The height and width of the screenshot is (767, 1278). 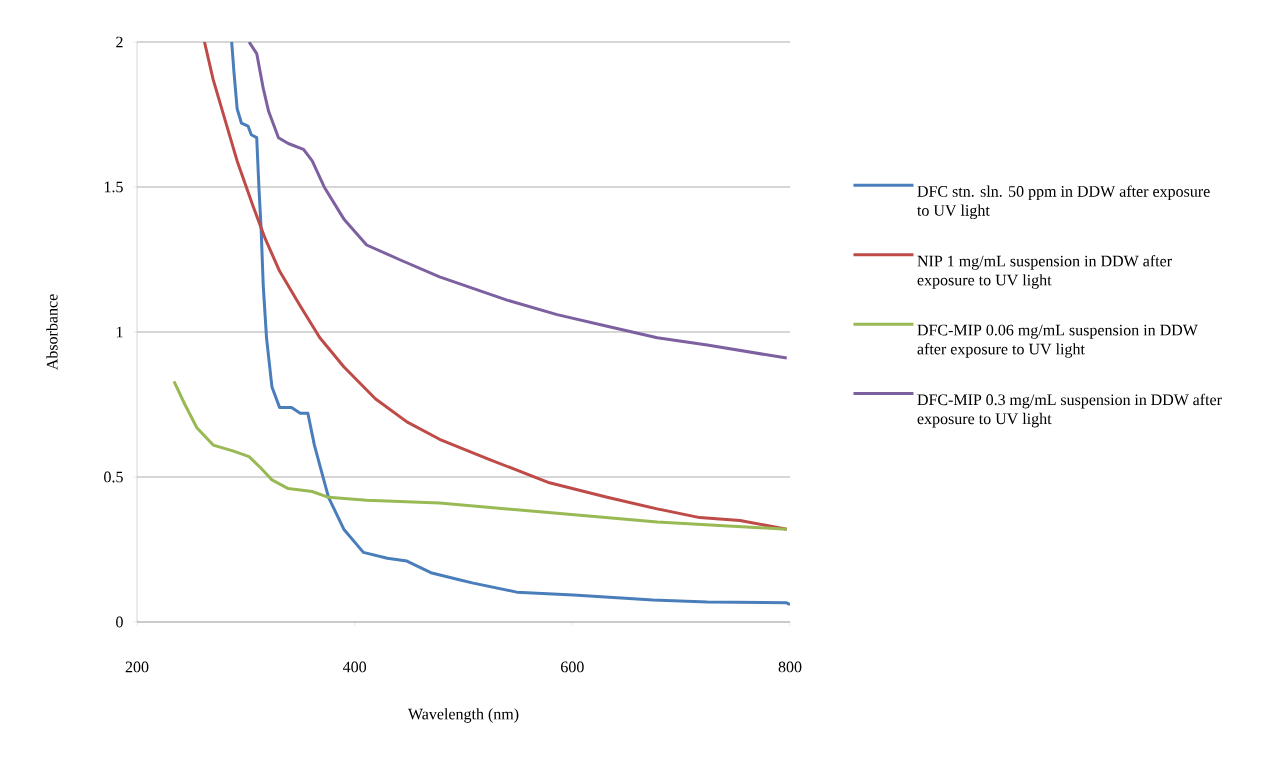 What do you see at coordinates (52, 332) in the screenshot?
I see `y-axis-title: Absorbance` at bounding box center [52, 332].